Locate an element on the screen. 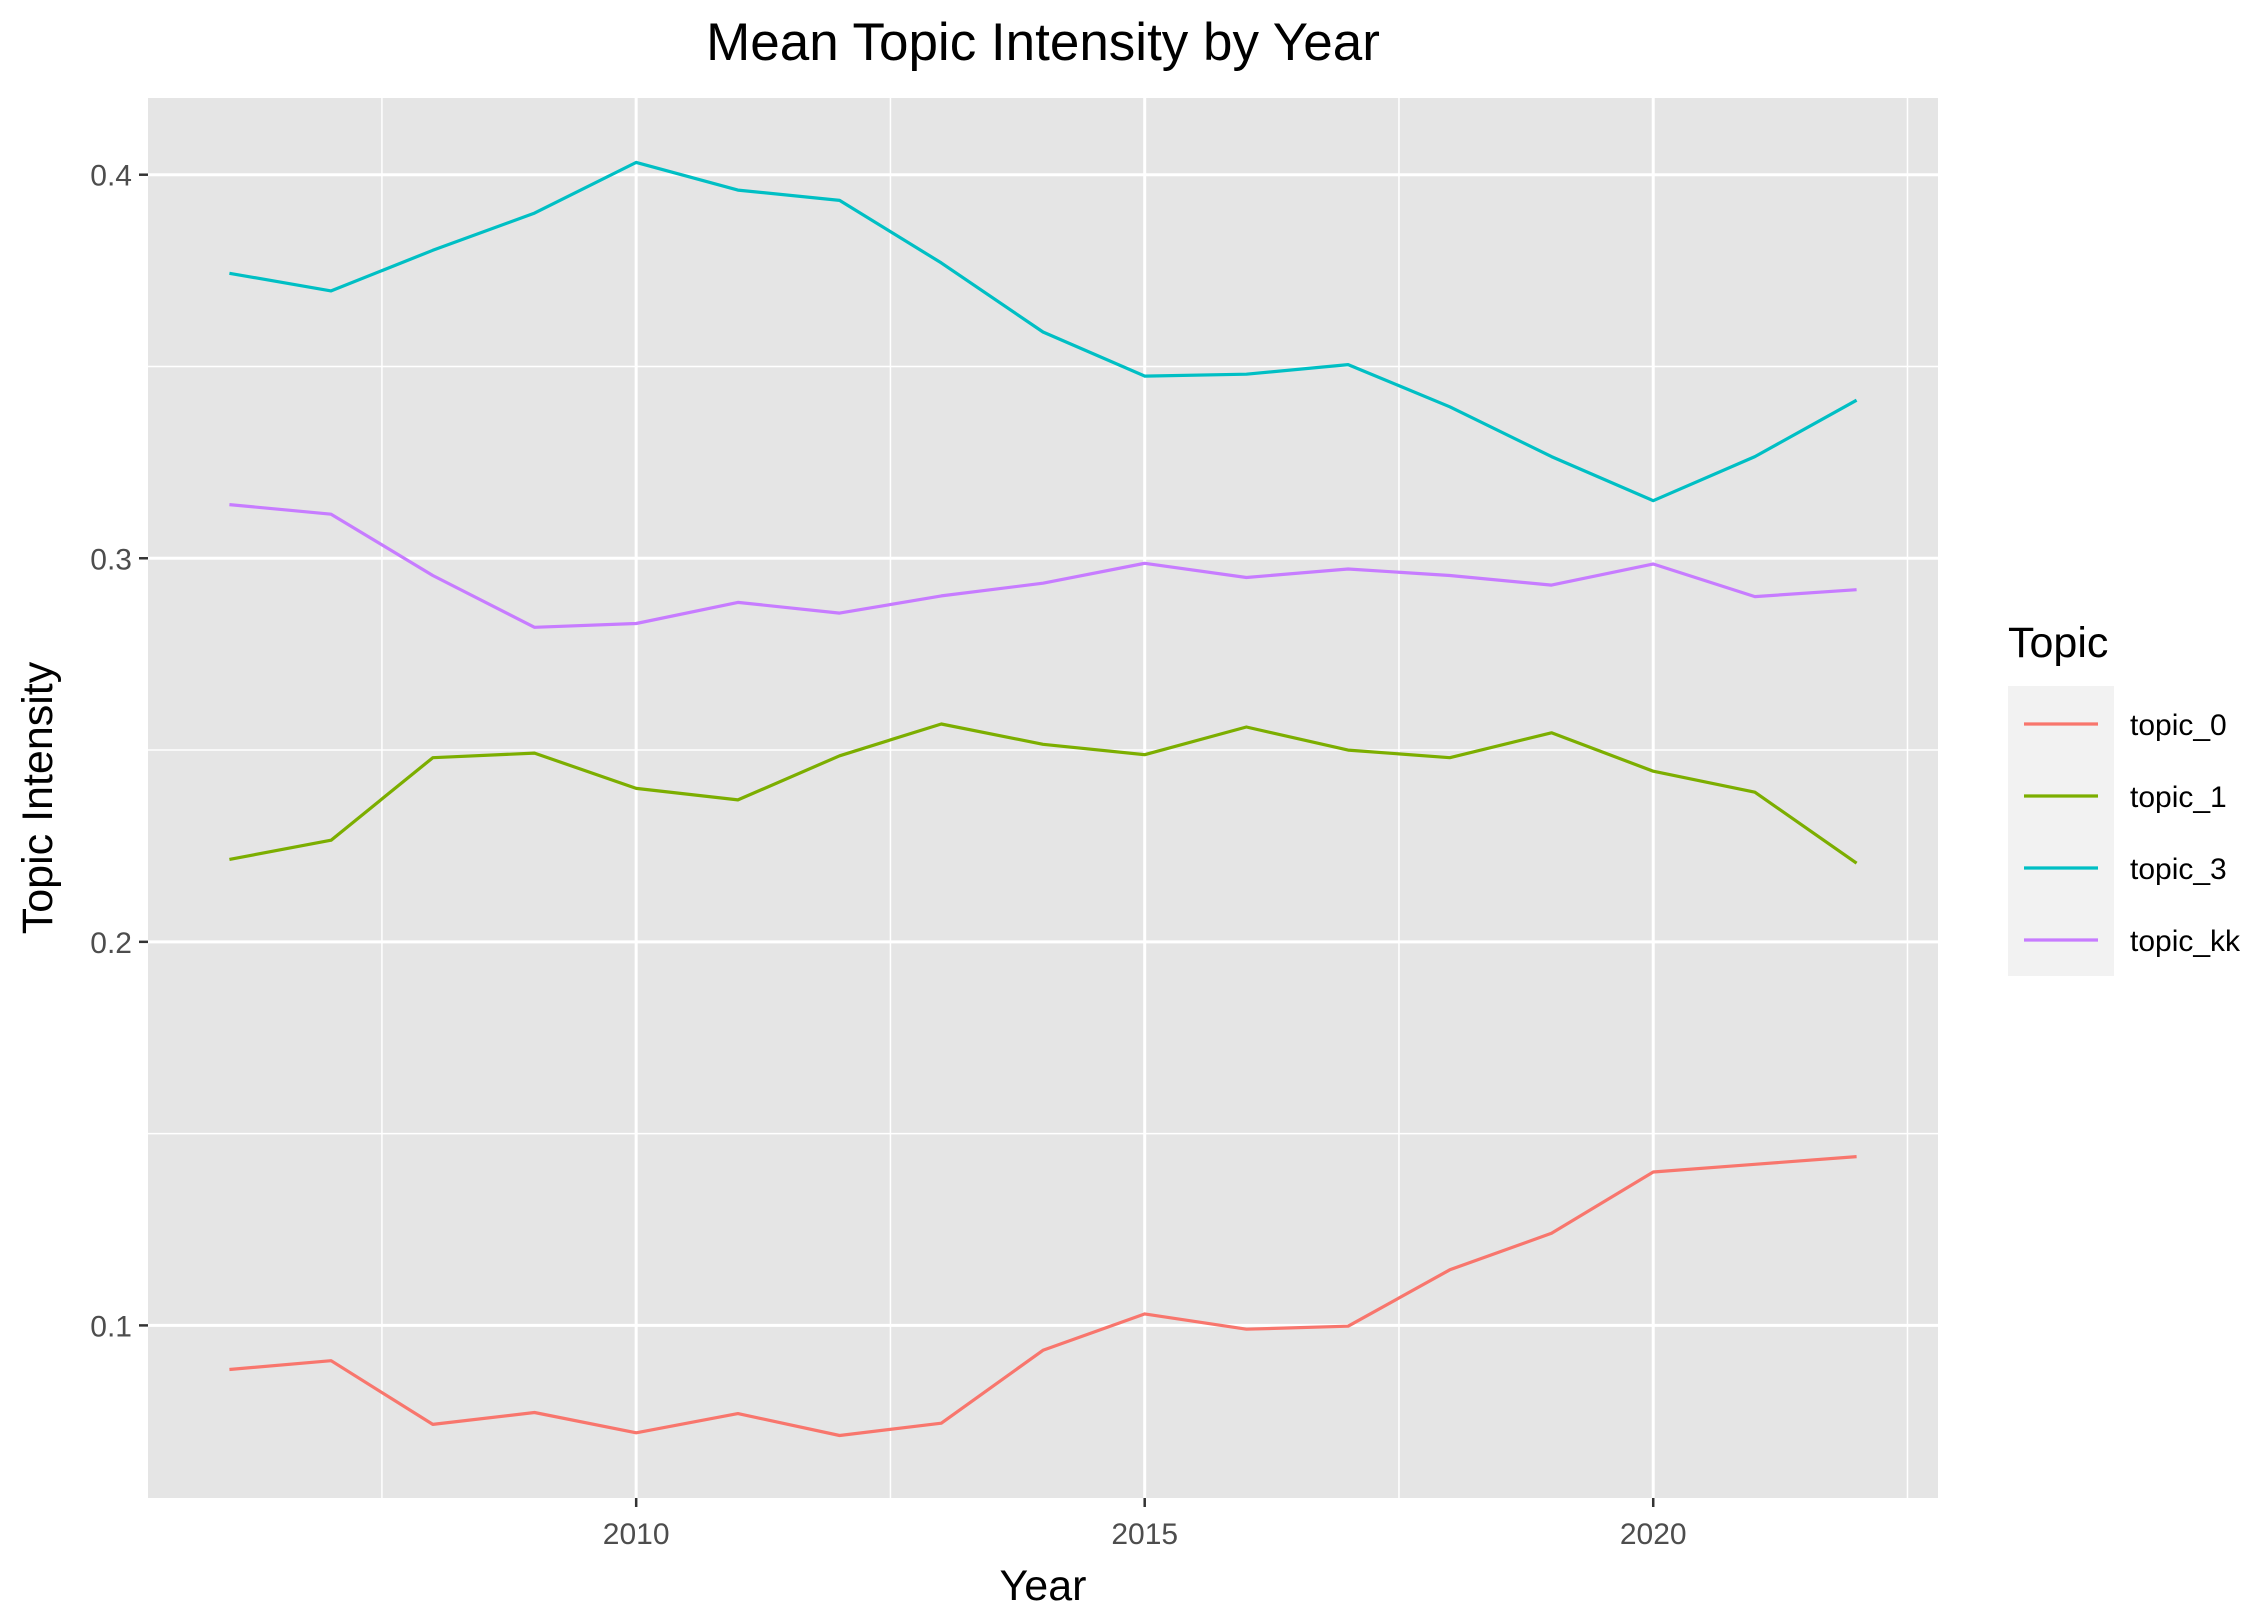 The height and width of the screenshot is (1612, 2258). x-tick-label: 2015 is located at coordinates (1144, 1534).